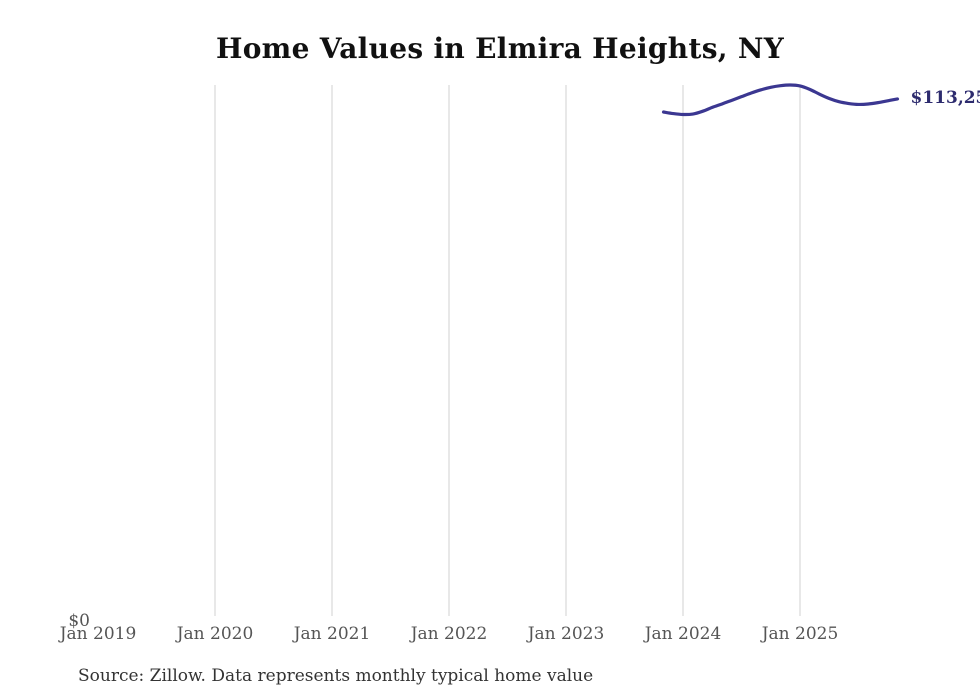 The height and width of the screenshot is (699, 980). I want to click on chart-title: Home Values in Elmira Heights, NY, so click(500, 48).